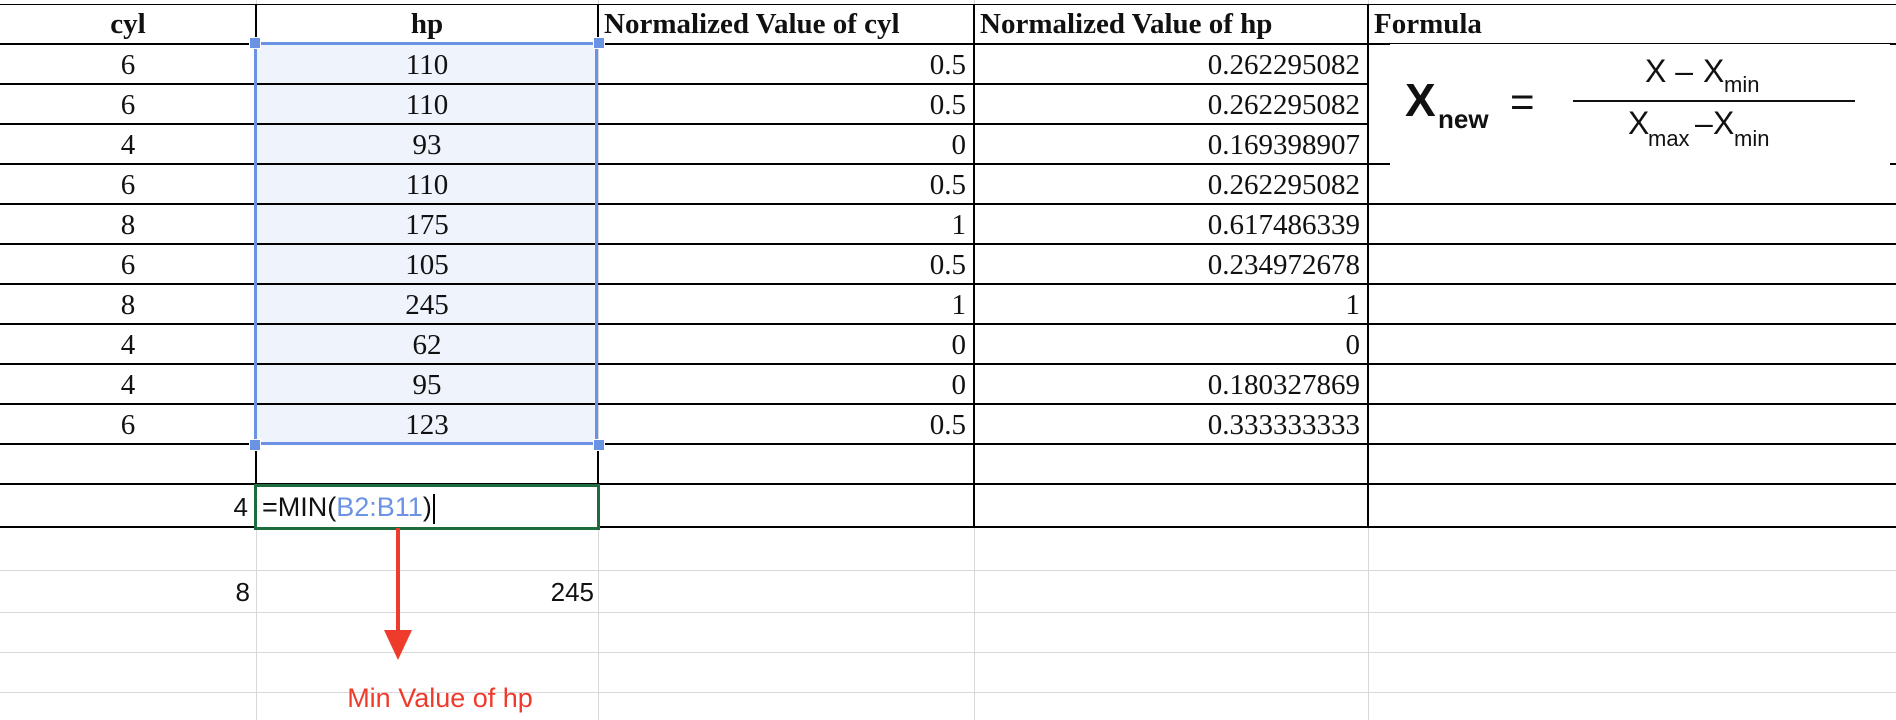 This screenshot has height=720, width=1896. Describe the element at coordinates (1741, 84) in the screenshot. I see `formula-subscript-min: min` at that location.